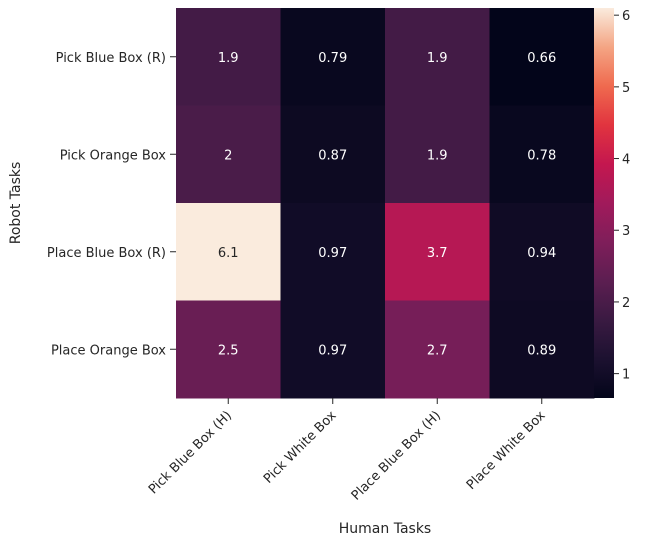 The image size is (659, 540). What do you see at coordinates (626, 16) in the screenshot?
I see `colorbar-tick-label: 6` at bounding box center [626, 16].